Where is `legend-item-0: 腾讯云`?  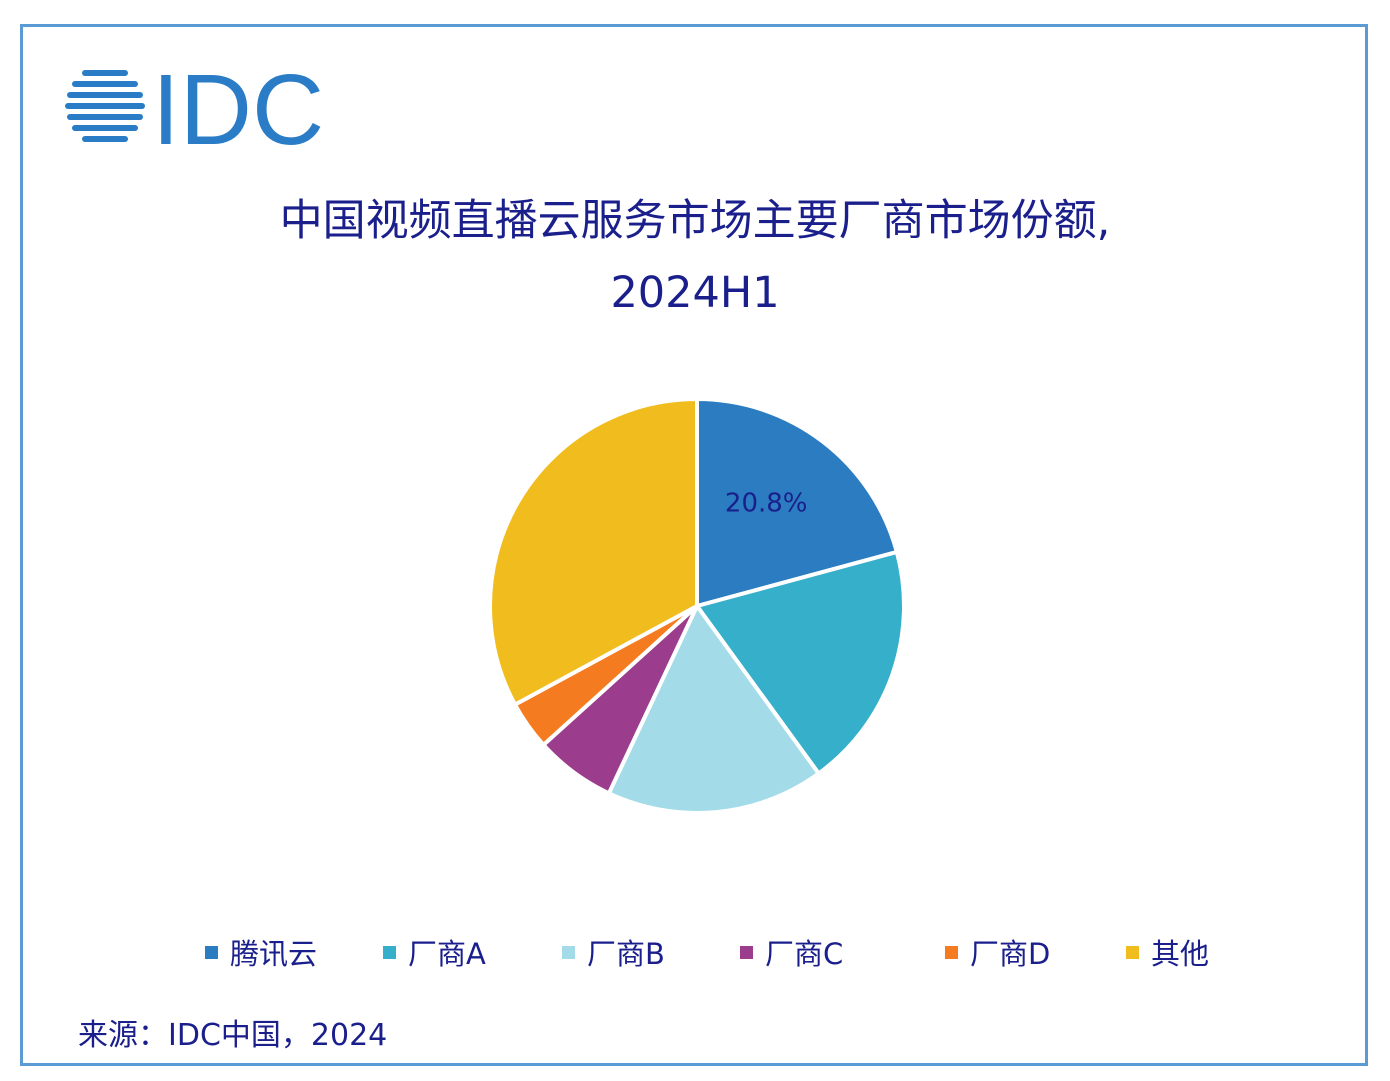 legend-item-0: 腾讯云 is located at coordinates (261, 952).